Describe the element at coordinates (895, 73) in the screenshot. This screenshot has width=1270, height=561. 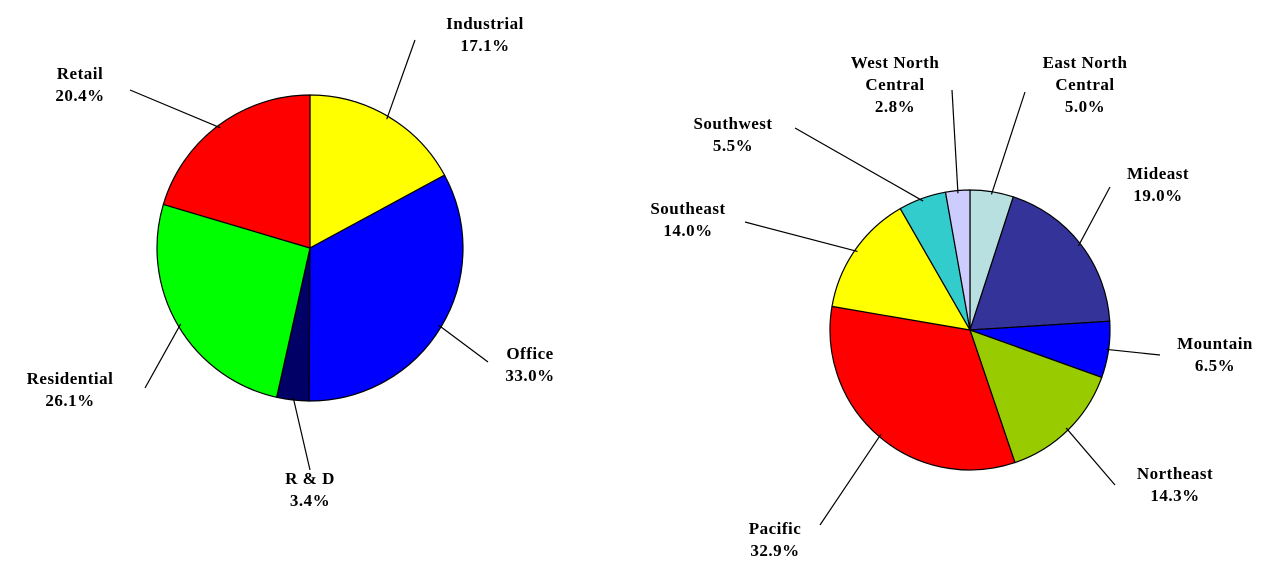
I see `category-label: West North Central` at that location.